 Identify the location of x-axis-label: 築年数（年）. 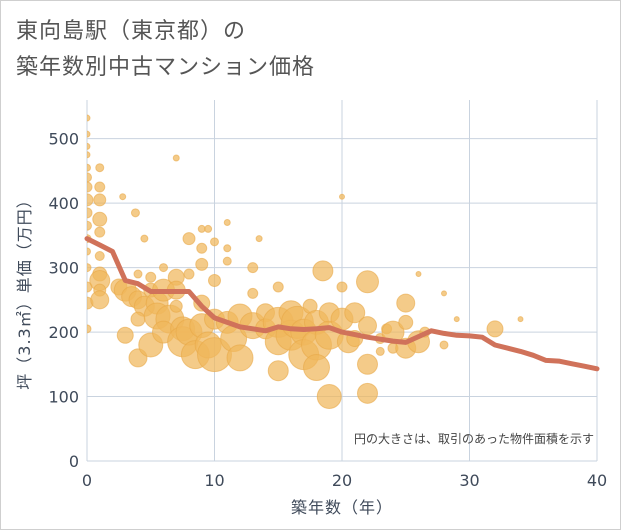
(342, 507).